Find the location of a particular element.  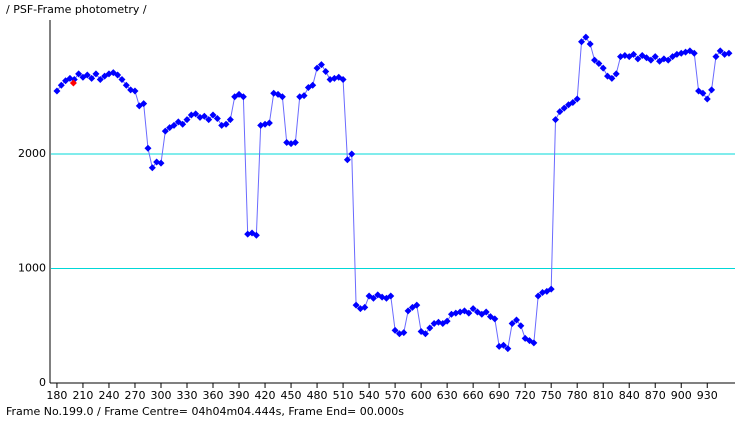

x-tick-label: 240 is located at coordinates (108, 395).